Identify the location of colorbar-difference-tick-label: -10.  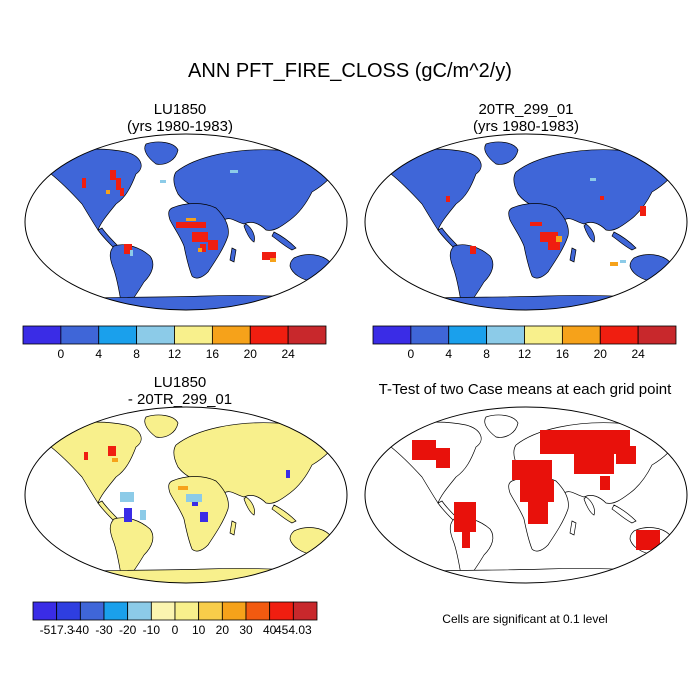
(152, 630).